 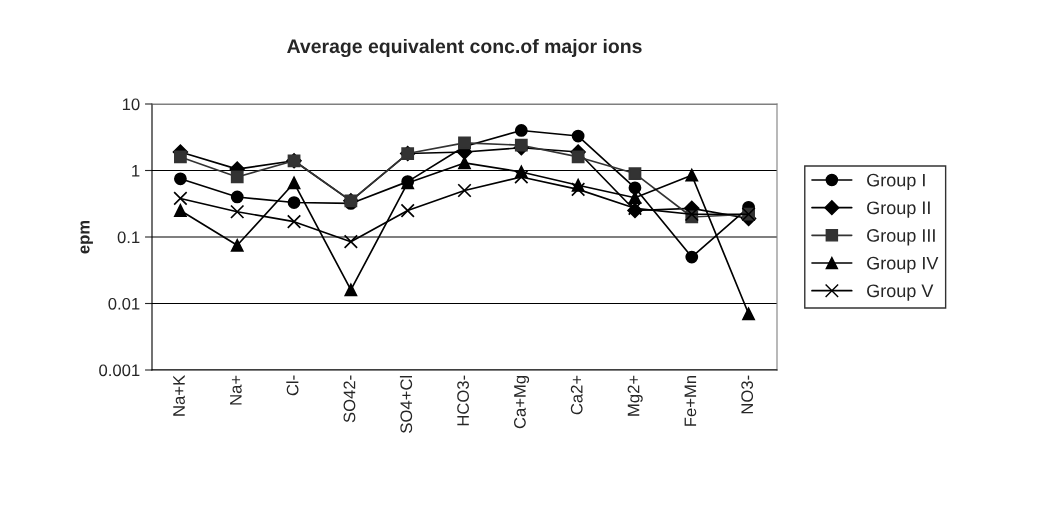 I want to click on legend-label: Group III, so click(x=901, y=237).